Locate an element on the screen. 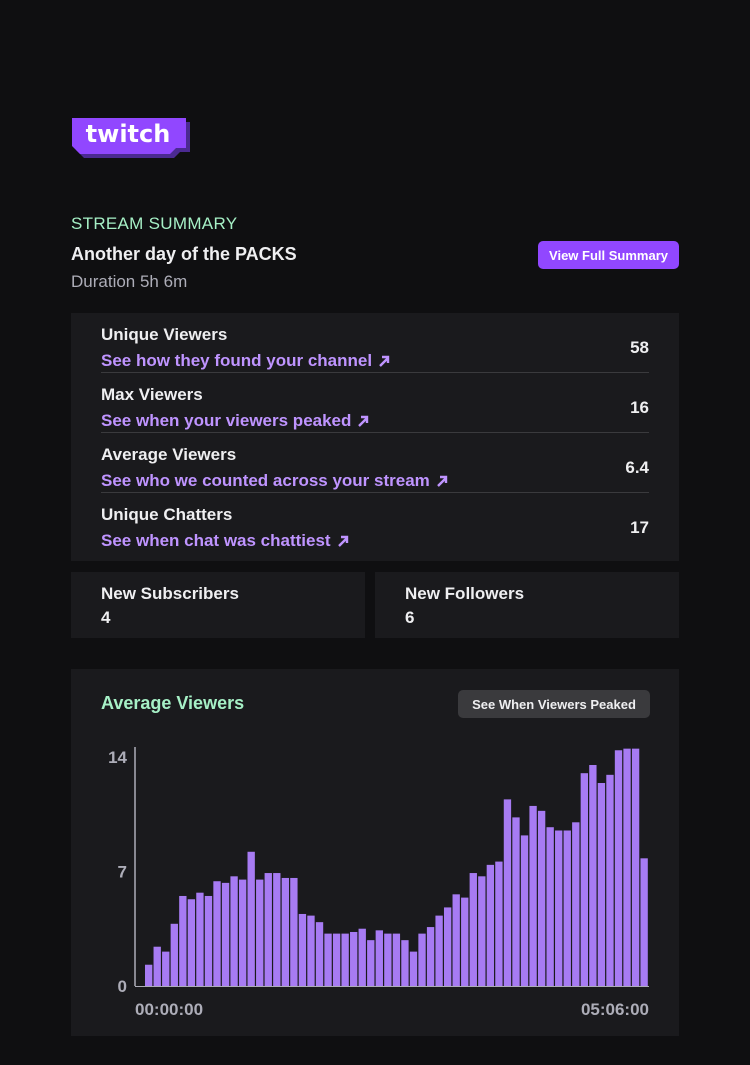  twitch-logo: twitch is located at coordinates (131, 138).